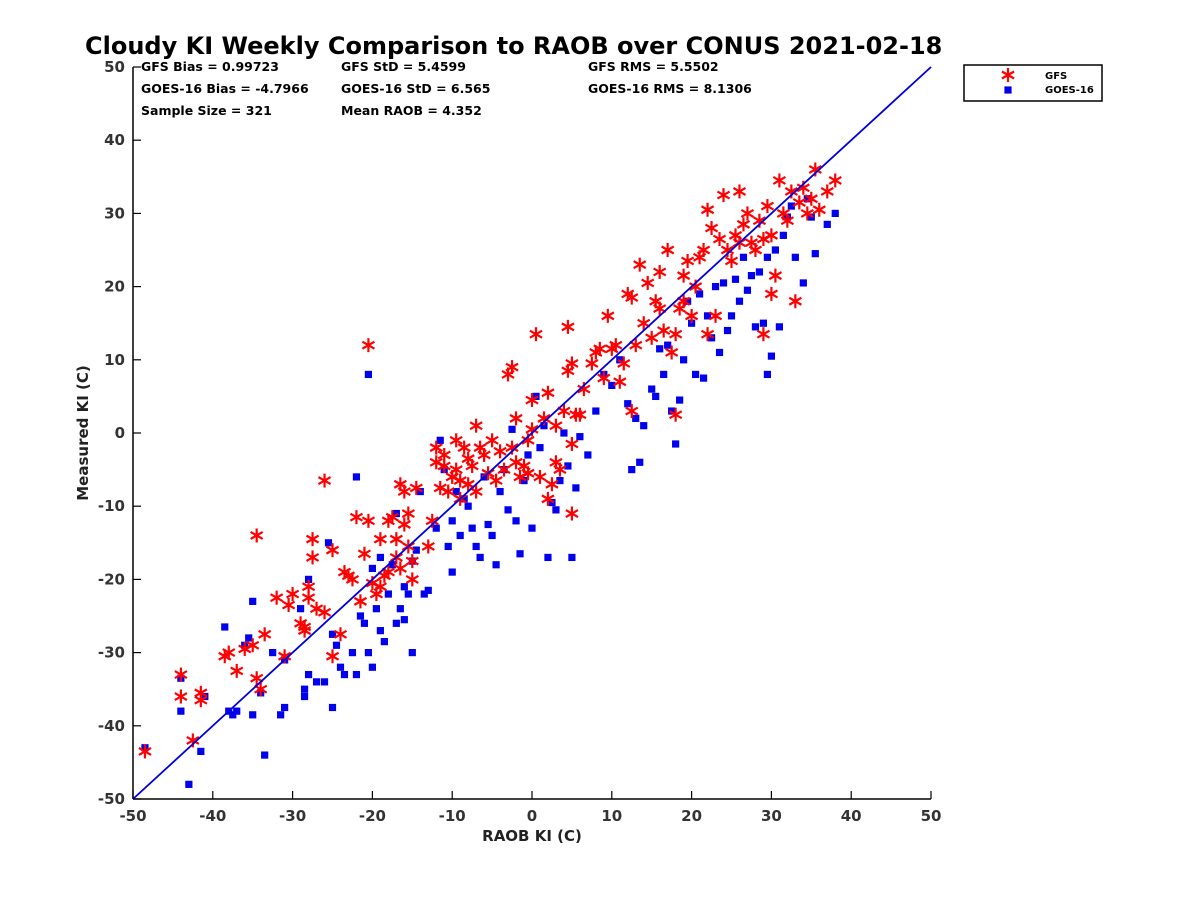 The height and width of the screenshot is (900, 1200). Describe the element at coordinates (1033, 83) in the screenshot. I see `legend: GFS GOES-16` at that location.